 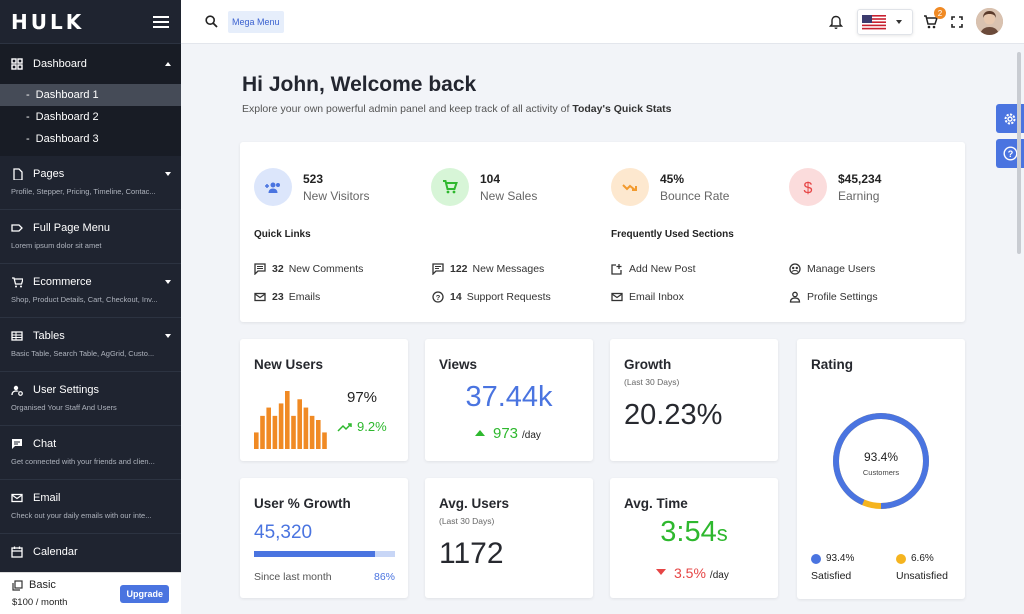 What do you see at coordinates (17, 390) in the screenshot?
I see `user-settings-icon` at bounding box center [17, 390].